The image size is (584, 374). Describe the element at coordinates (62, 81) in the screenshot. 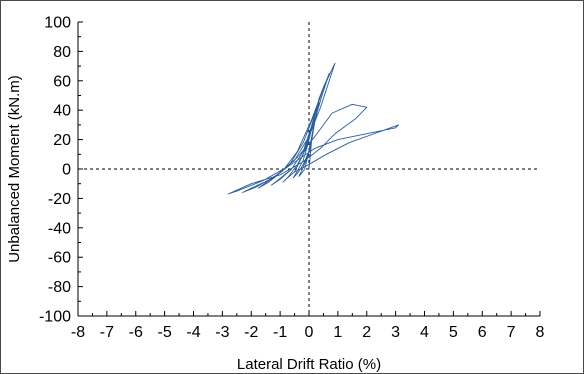

I see `y-tick-label: 60` at that location.